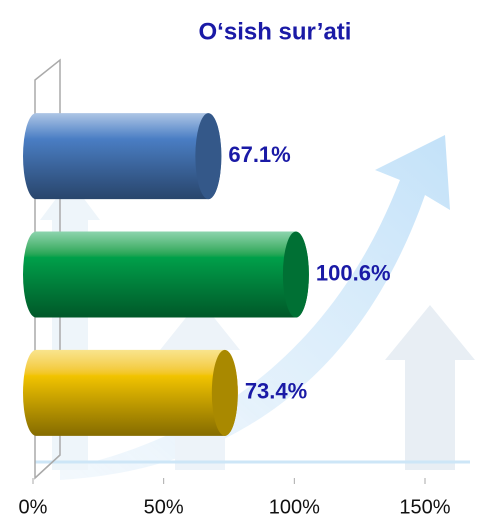 The height and width of the screenshot is (527, 482). Describe the element at coordinates (47, 269) in the screenshot. I see `plot-frame` at that location.